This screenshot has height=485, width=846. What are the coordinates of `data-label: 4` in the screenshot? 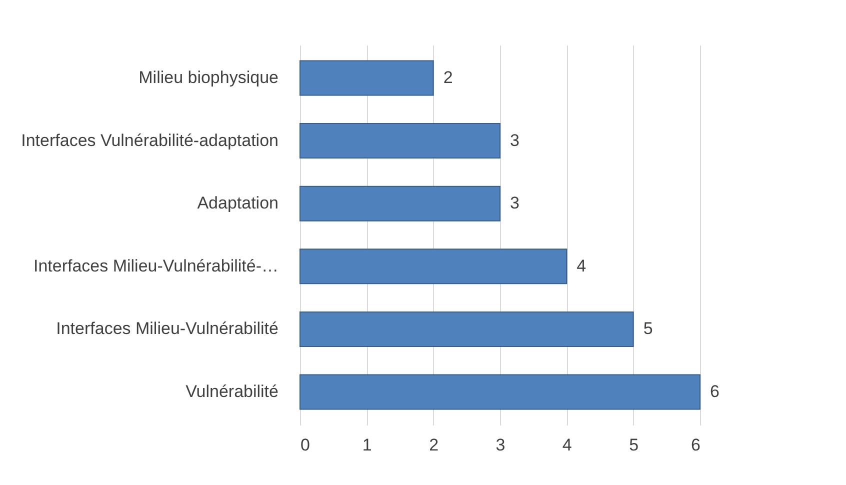 It's located at (581, 266).